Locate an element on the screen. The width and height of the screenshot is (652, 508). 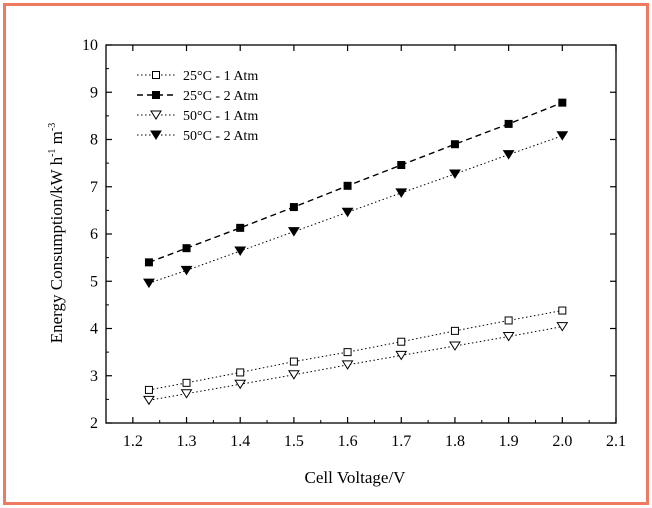
legend-item: 25°C - 2 Atm is located at coordinates (197, 96).